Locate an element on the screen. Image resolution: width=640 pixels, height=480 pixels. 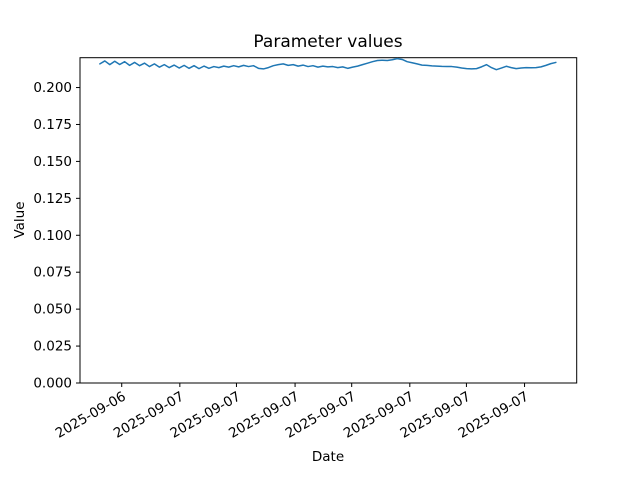
data-series is located at coordinates (328, 64).